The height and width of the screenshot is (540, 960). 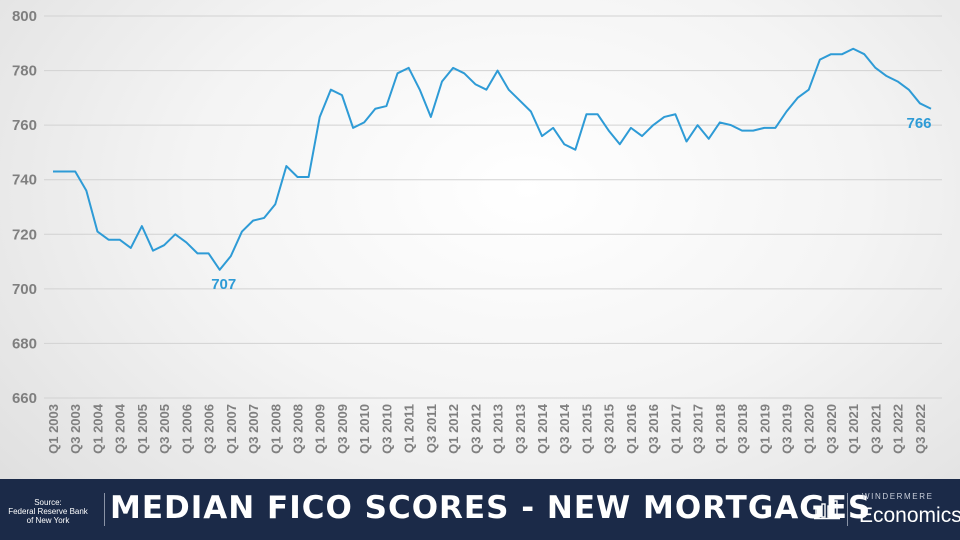 I want to click on y-tick-label: 760, so click(x=24, y=125).